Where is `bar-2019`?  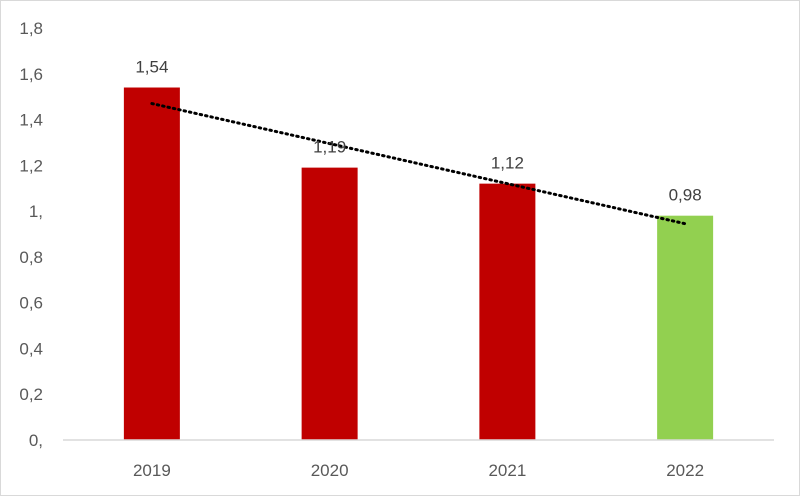
bar-2019 is located at coordinates (151, 263).